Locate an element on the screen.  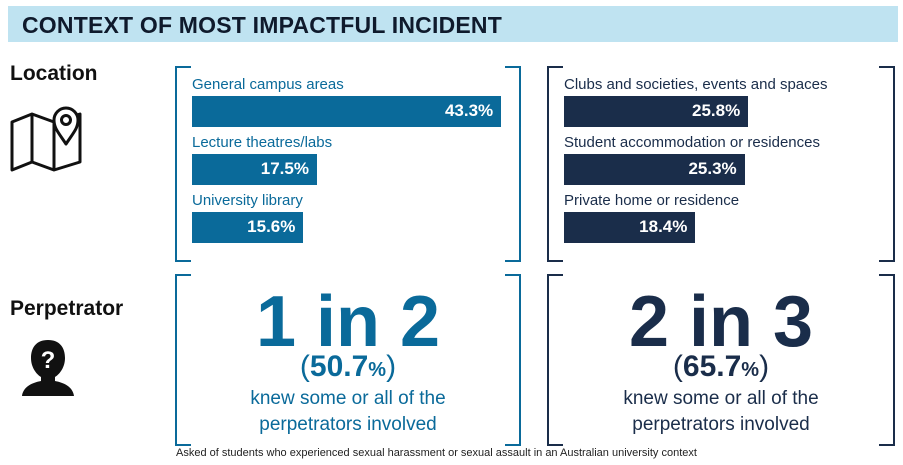
bar-category-label: Student accommodation or residences is located at coordinates (692, 142).